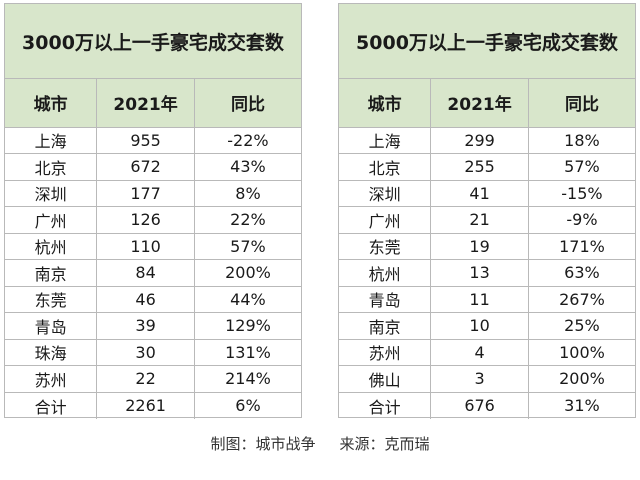 This screenshot has width=640, height=480. I want to click on right-header-year: 2021年, so click(479, 103).